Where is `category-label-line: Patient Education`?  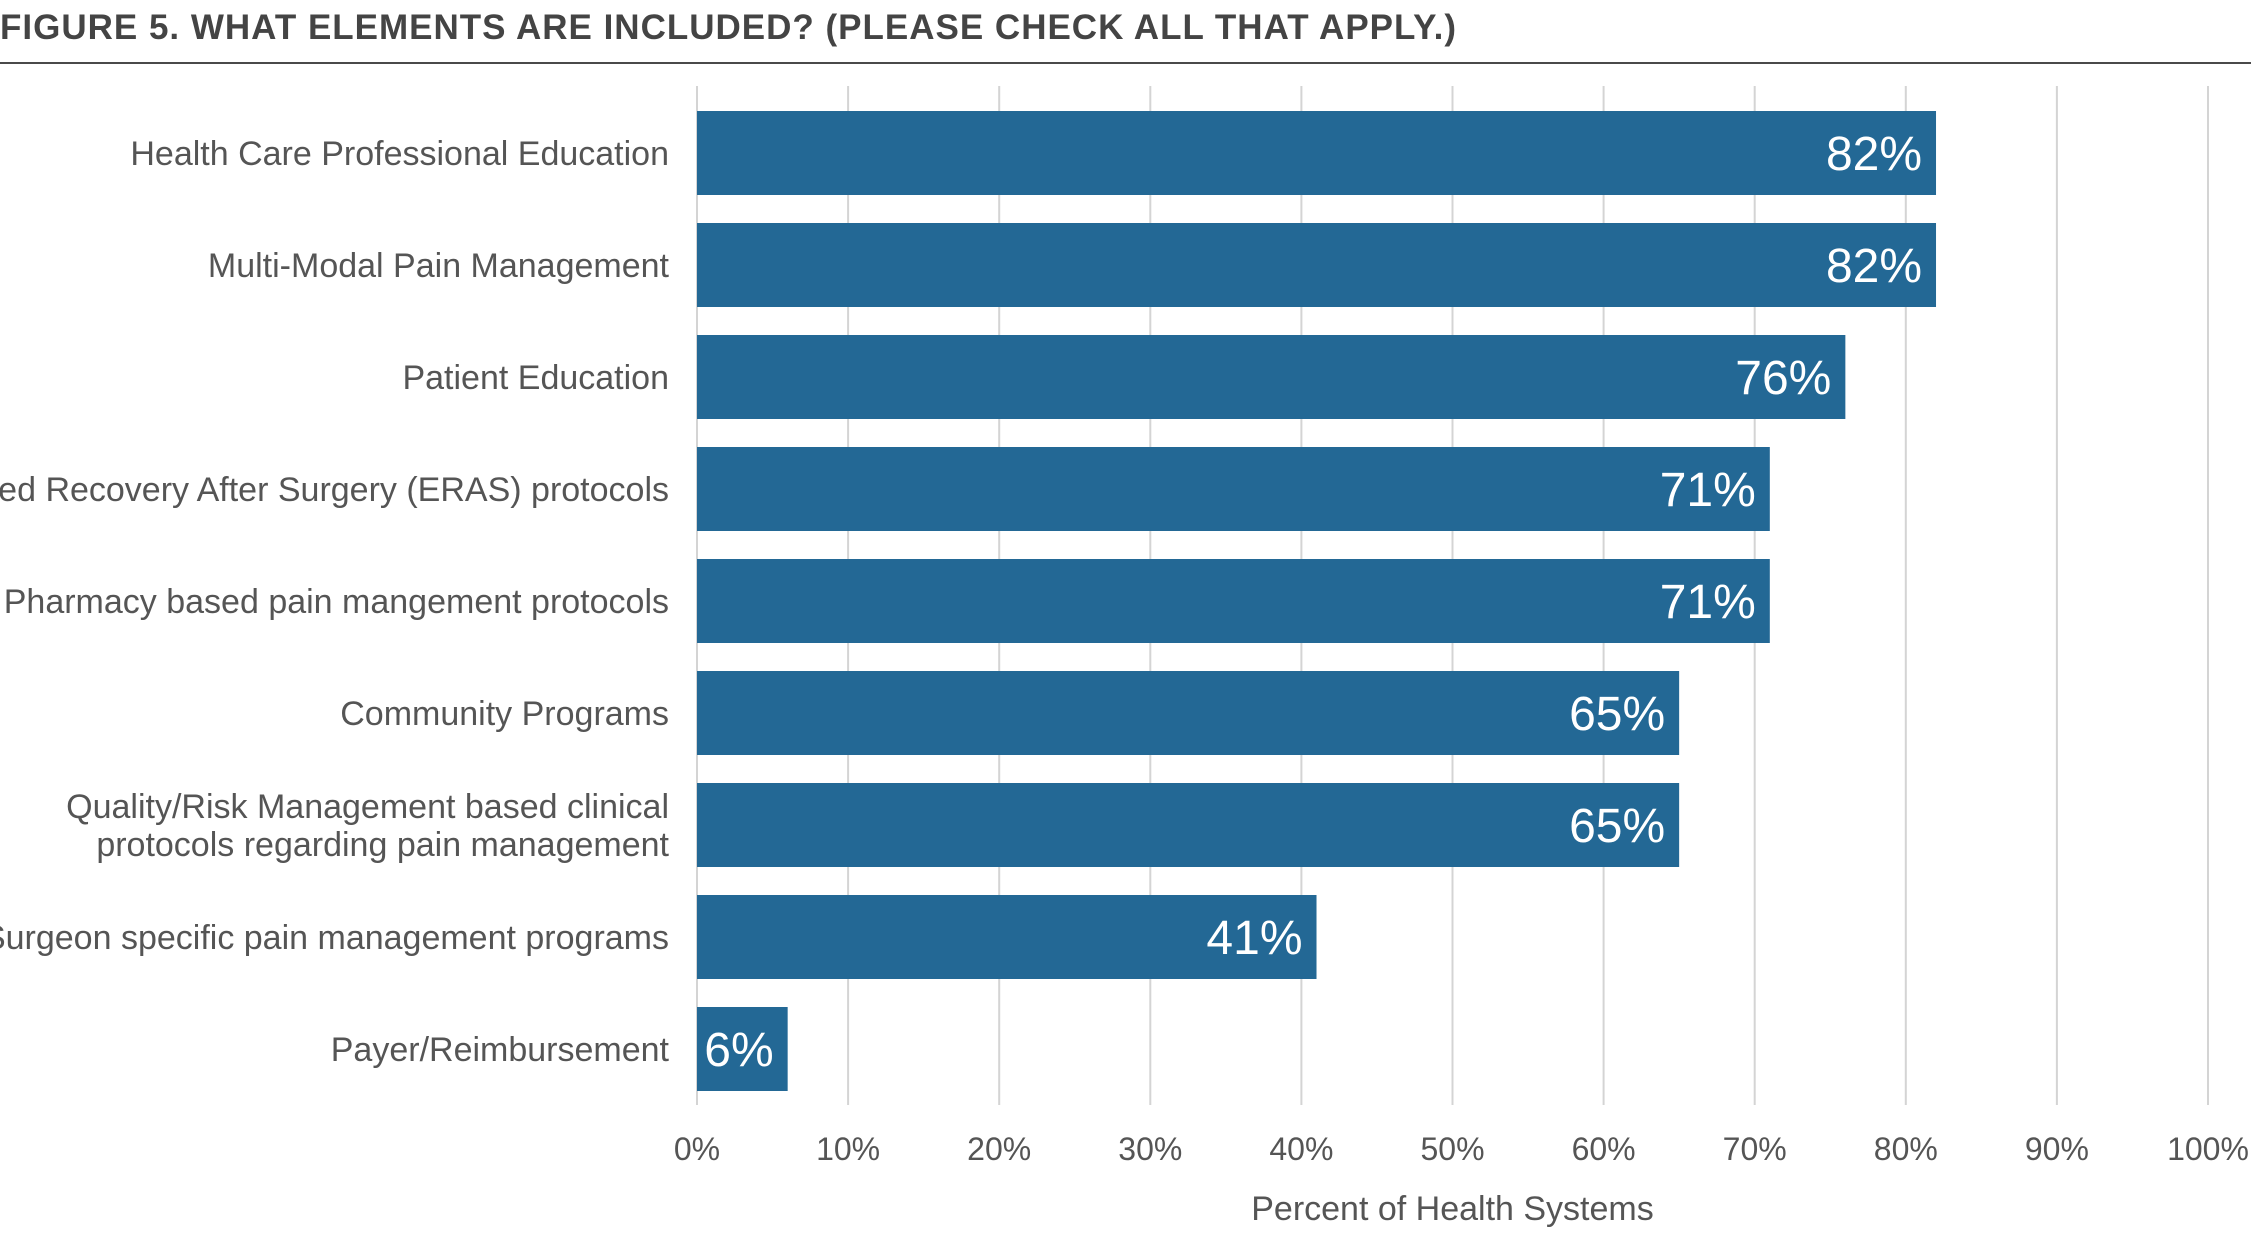
category-label-line: Patient Education is located at coordinates (535, 378).